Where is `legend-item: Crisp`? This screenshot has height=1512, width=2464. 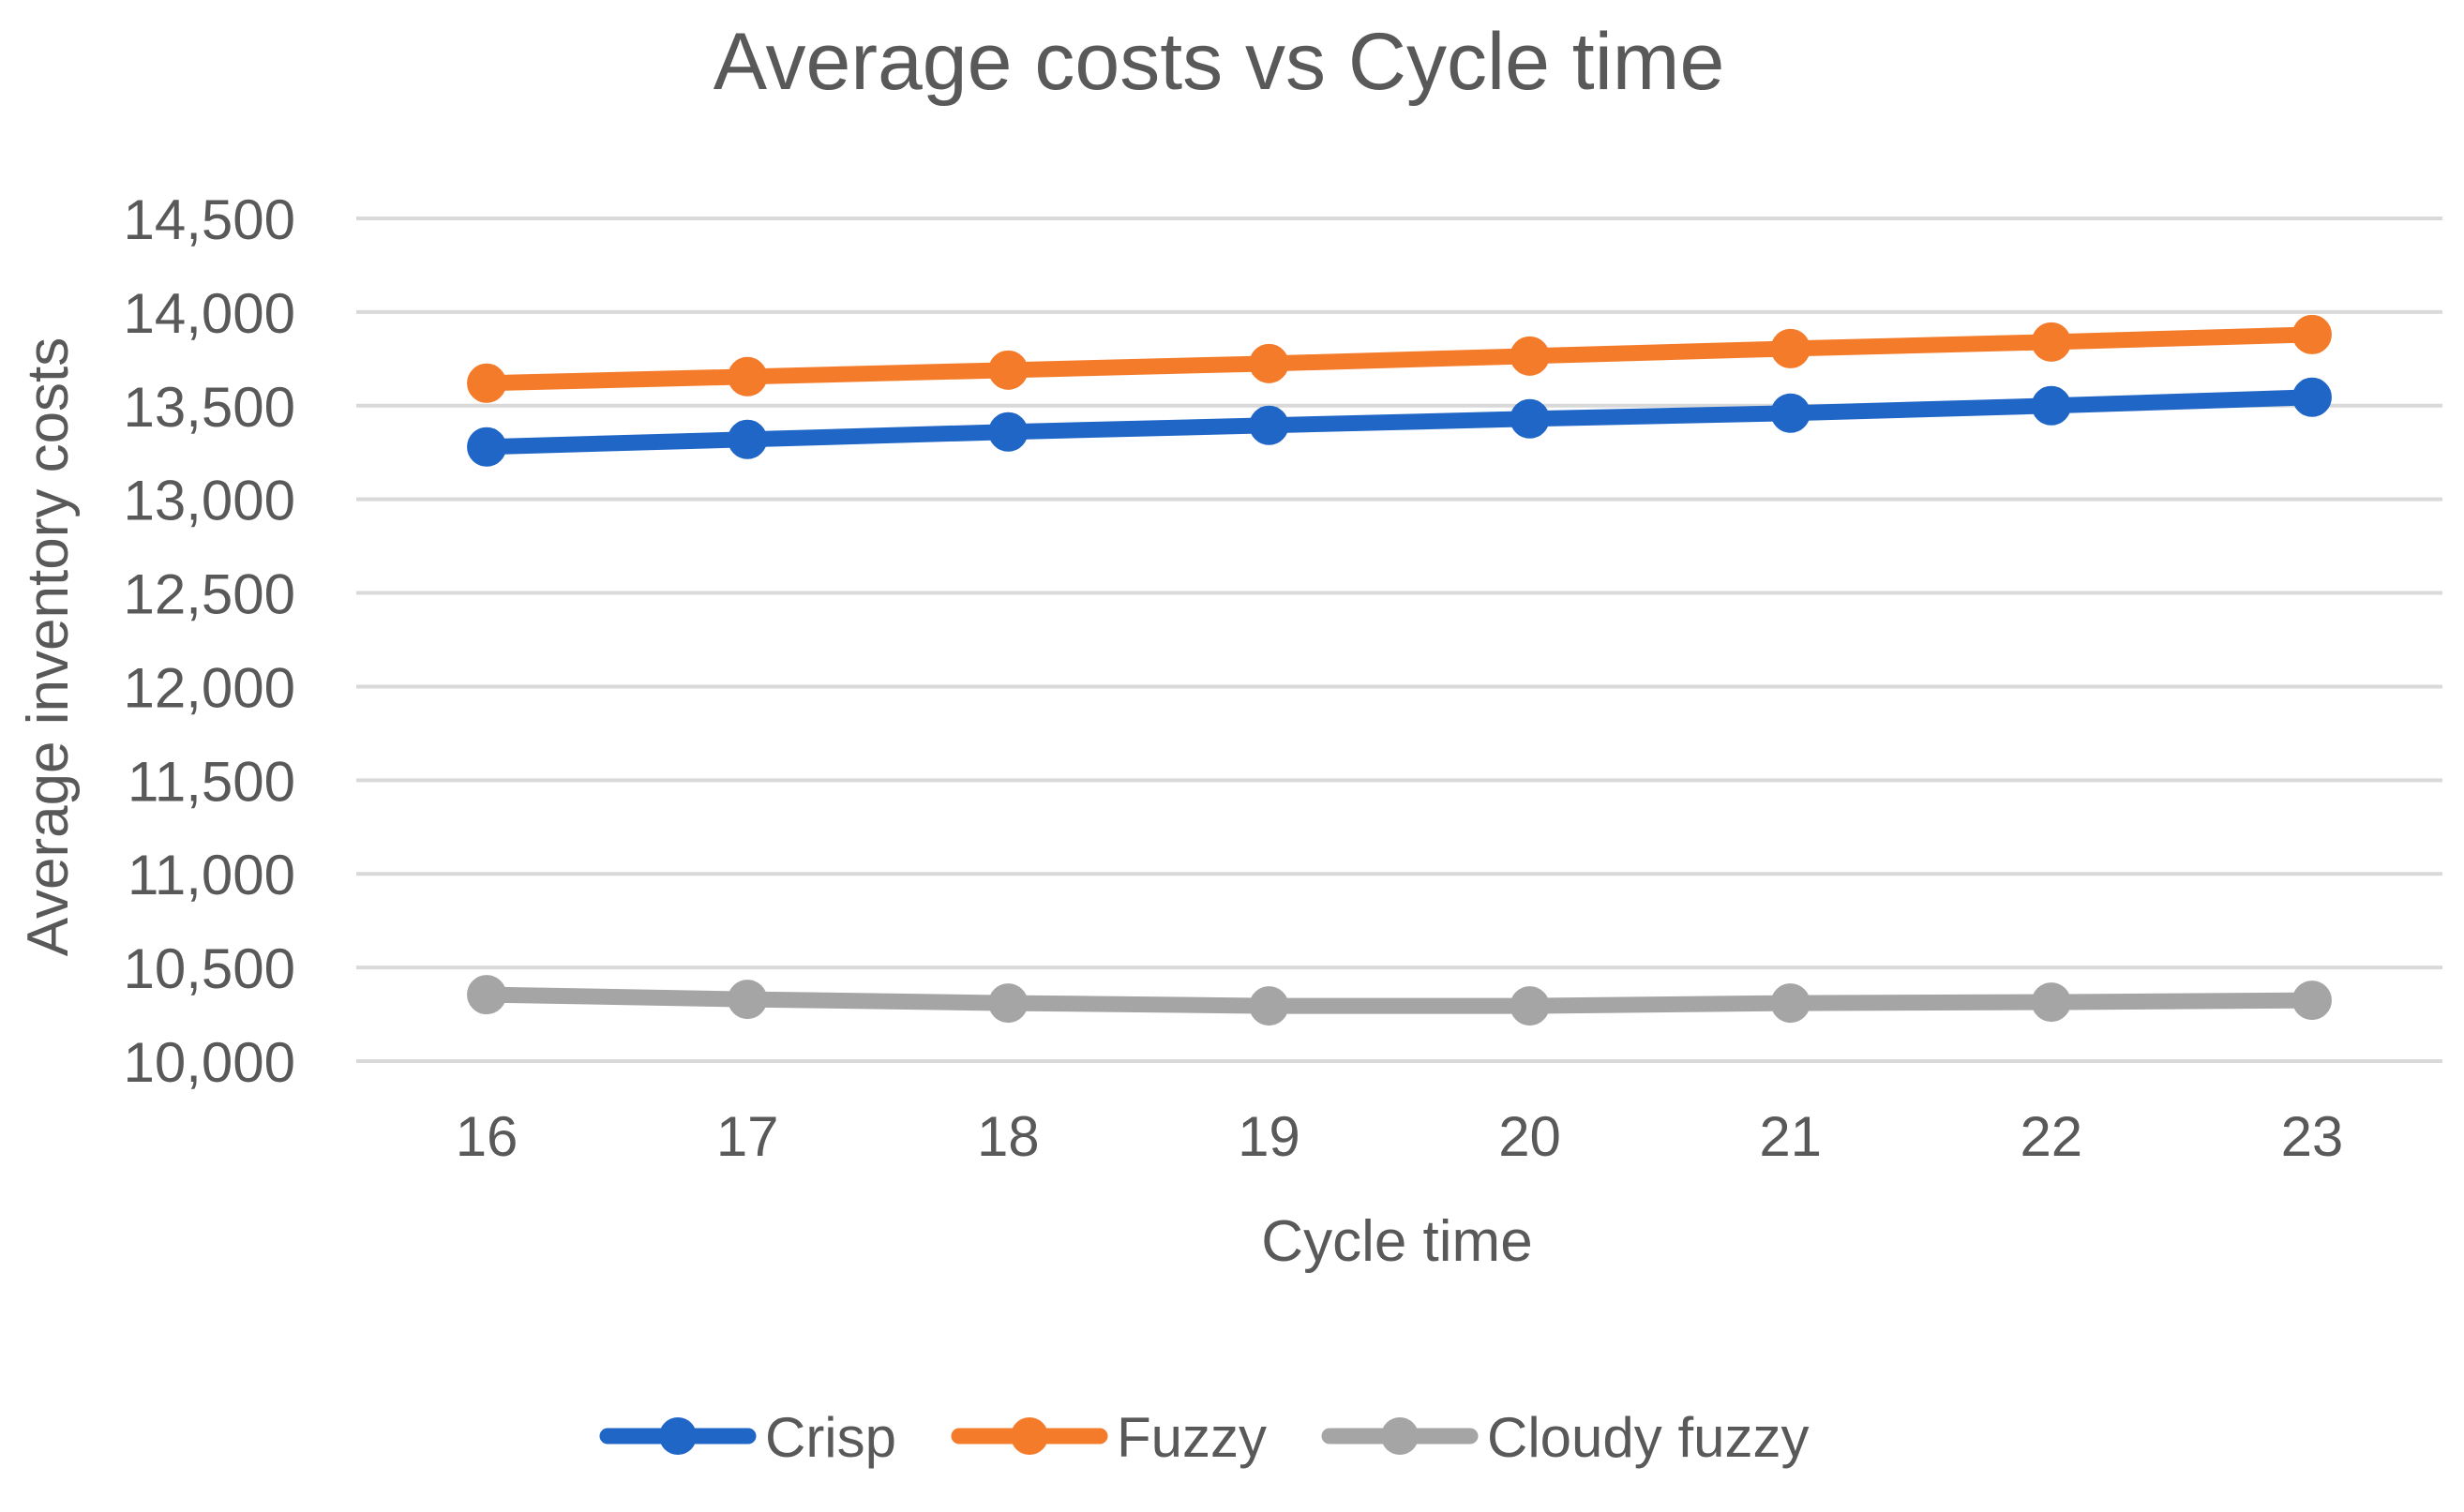
legend-item: Crisp is located at coordinates (747, 1438).